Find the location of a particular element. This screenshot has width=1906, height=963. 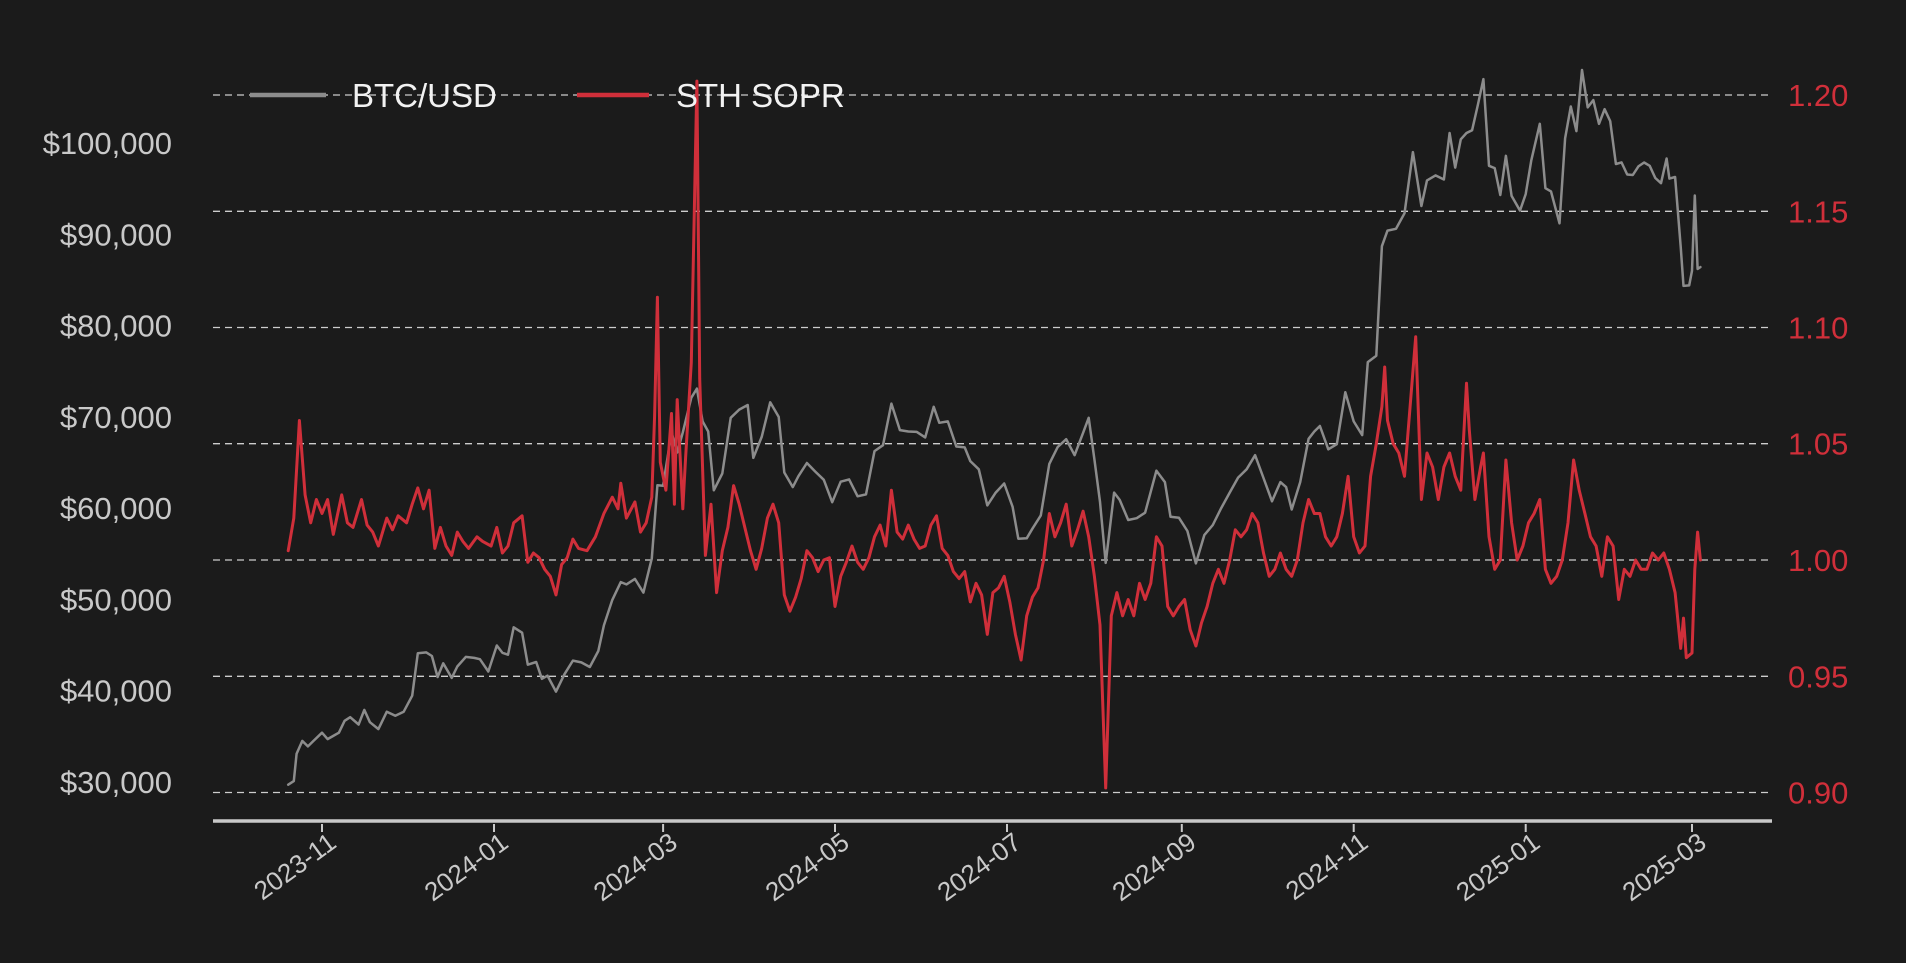

left-axis-tick-label: $60,000 is located at coordinates (116, 508).